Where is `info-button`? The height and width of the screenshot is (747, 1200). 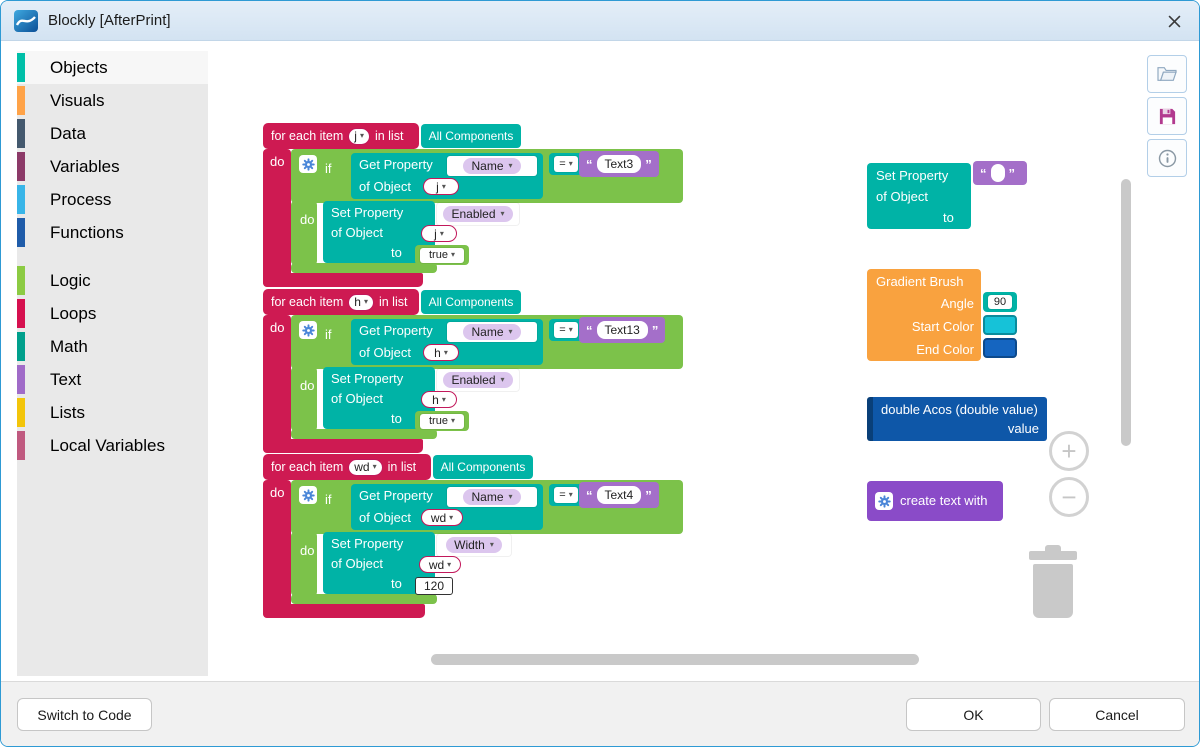 info-button is located at coordinates (1167, 158).